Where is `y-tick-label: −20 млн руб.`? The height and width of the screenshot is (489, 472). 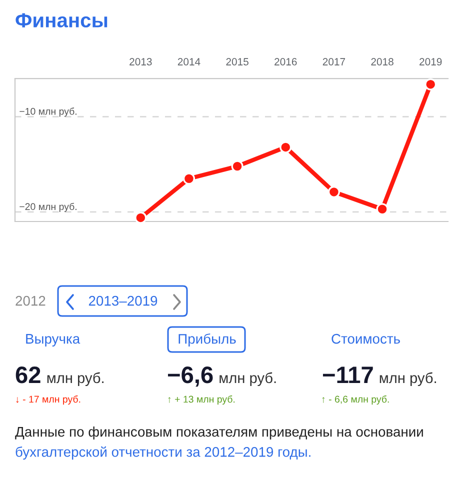 y-tick-label: −20 млн руб. is located at coordinates (48, 207).